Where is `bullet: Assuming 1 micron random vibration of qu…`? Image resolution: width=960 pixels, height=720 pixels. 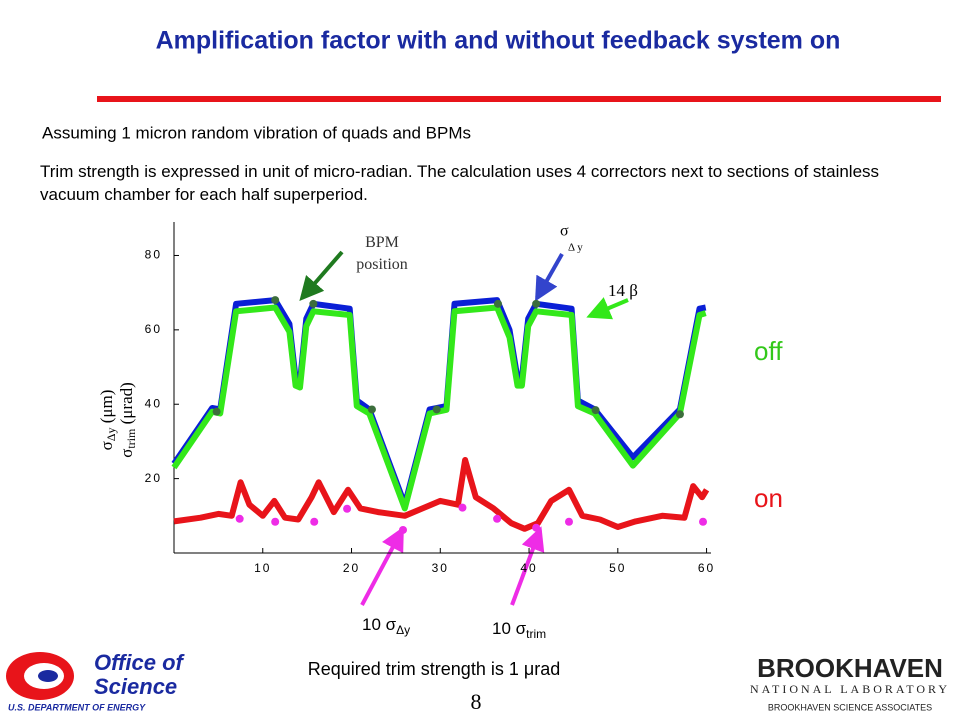 bullet: Assuming 1 micron random vibration of qu… is located at coordinates (256, 132).